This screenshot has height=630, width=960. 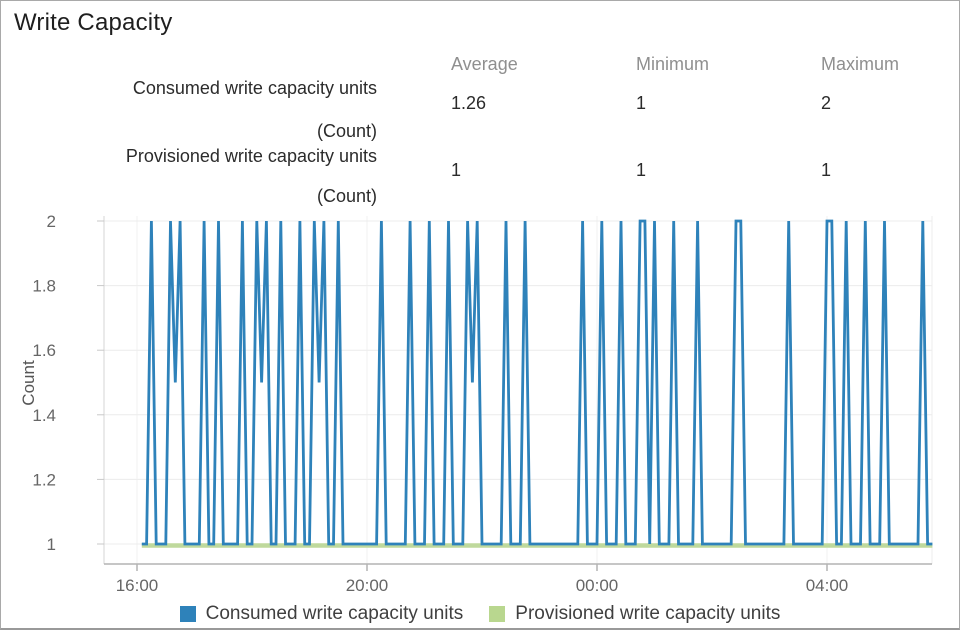 I want to click on y-tick-label: 1.2, so click(x=44, y=479).